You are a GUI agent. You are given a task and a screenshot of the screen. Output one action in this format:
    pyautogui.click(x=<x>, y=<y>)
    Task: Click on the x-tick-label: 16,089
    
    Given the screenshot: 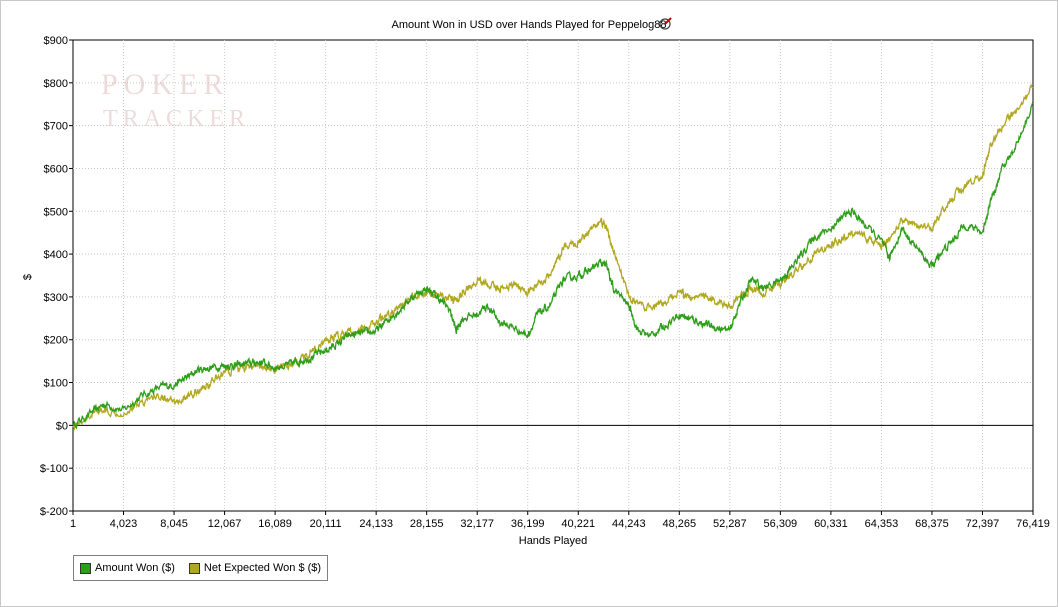 What is the action you would take?
    pyautogui.click(x=275, y=524)
    